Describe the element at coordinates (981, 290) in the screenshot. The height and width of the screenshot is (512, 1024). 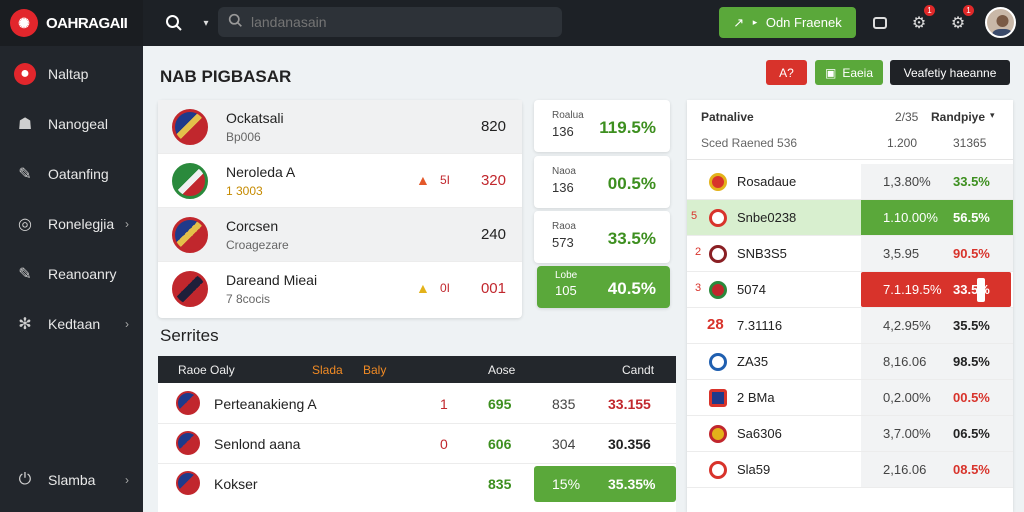
I see `scroll-handle` at that location.